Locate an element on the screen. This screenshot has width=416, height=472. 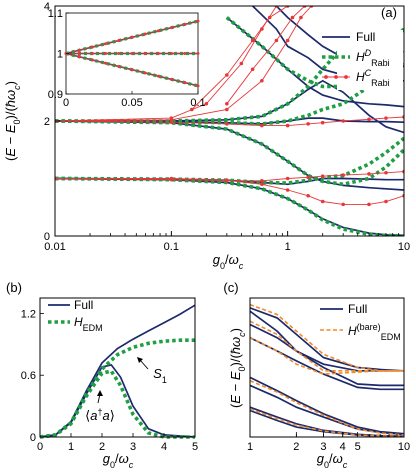
axes-frame-b is located at coordinates (117, 367).